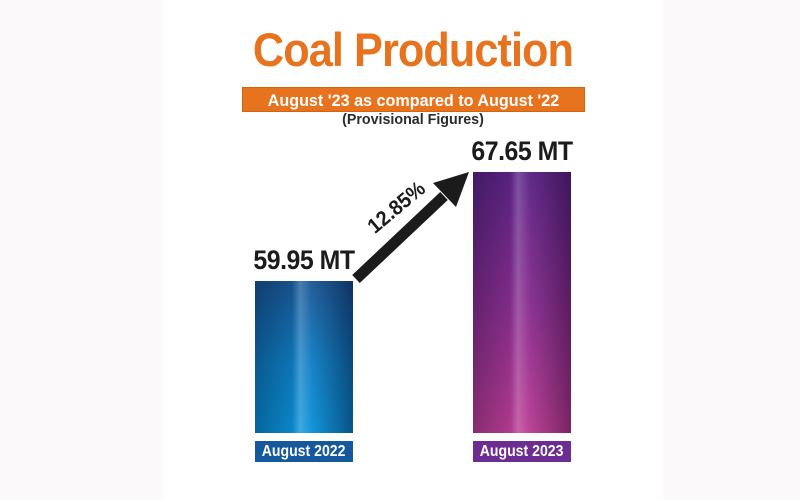 The image size is (800, 500). I want to click on provisional-note: (Provisional Figures), so click(413, 119).